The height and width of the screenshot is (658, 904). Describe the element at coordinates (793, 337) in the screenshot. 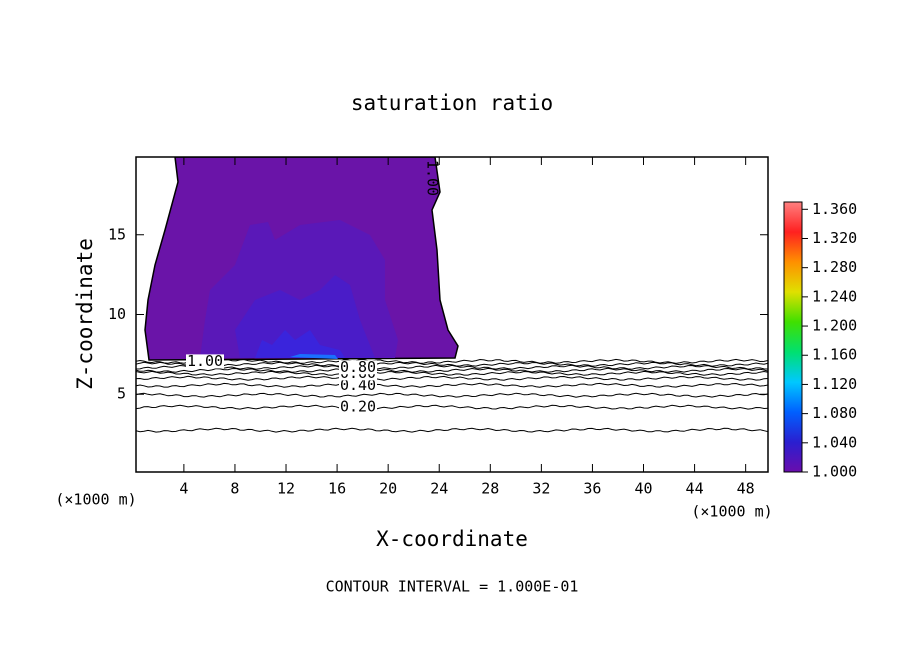

I see `colorbar` at that location.